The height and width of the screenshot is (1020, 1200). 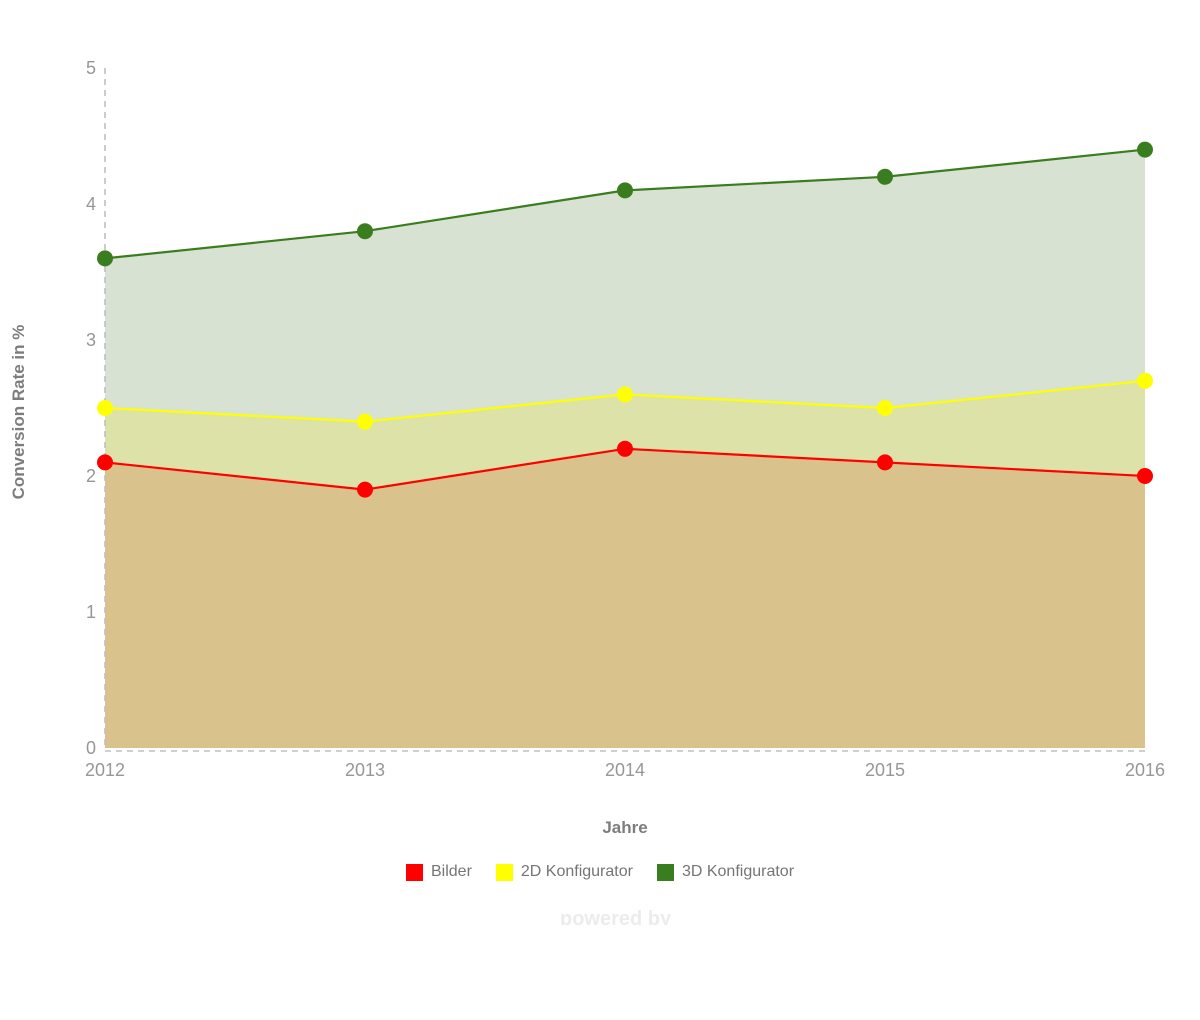 I want to click on 2d-konfigurator-point-2016, so click(x=1145, y=380).